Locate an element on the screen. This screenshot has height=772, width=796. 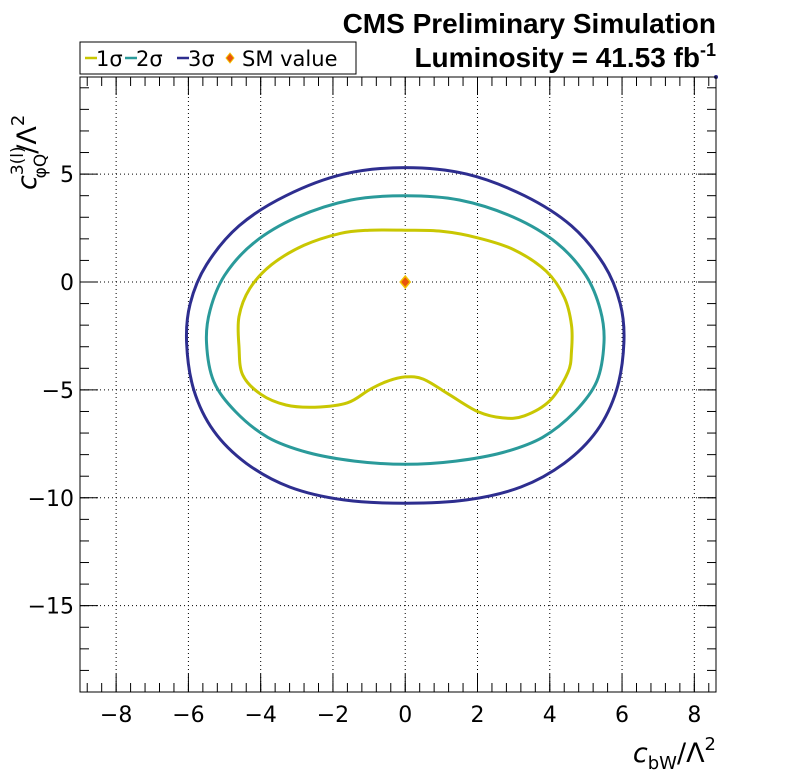
luminosity-exponent: -1 is located at coordinates (708, 50).